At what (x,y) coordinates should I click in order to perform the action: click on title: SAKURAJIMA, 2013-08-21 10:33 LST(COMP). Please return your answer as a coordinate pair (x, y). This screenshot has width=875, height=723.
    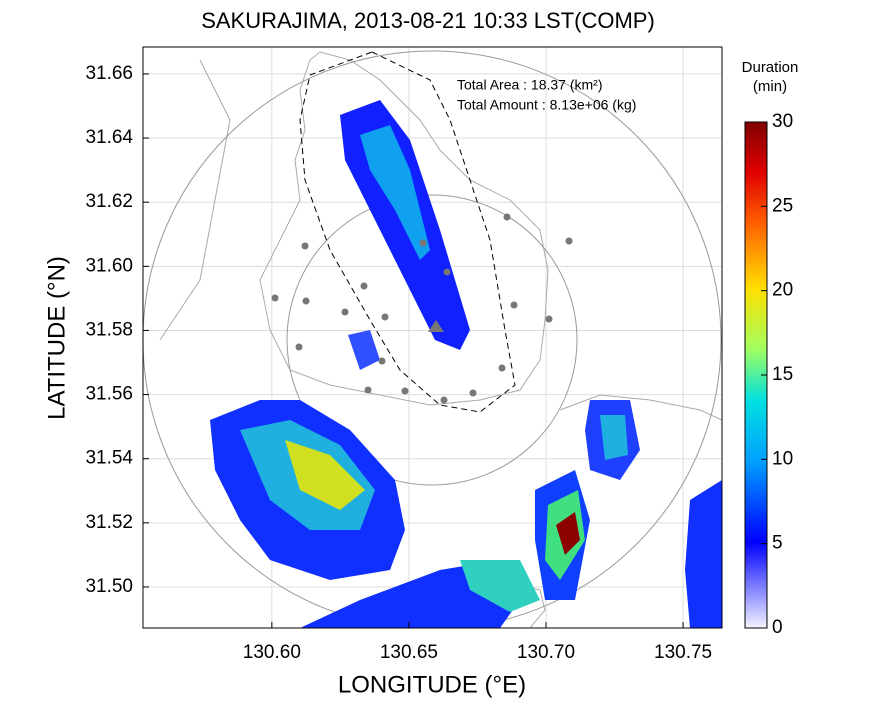
    Looking at the image, I should click on (428, 20).